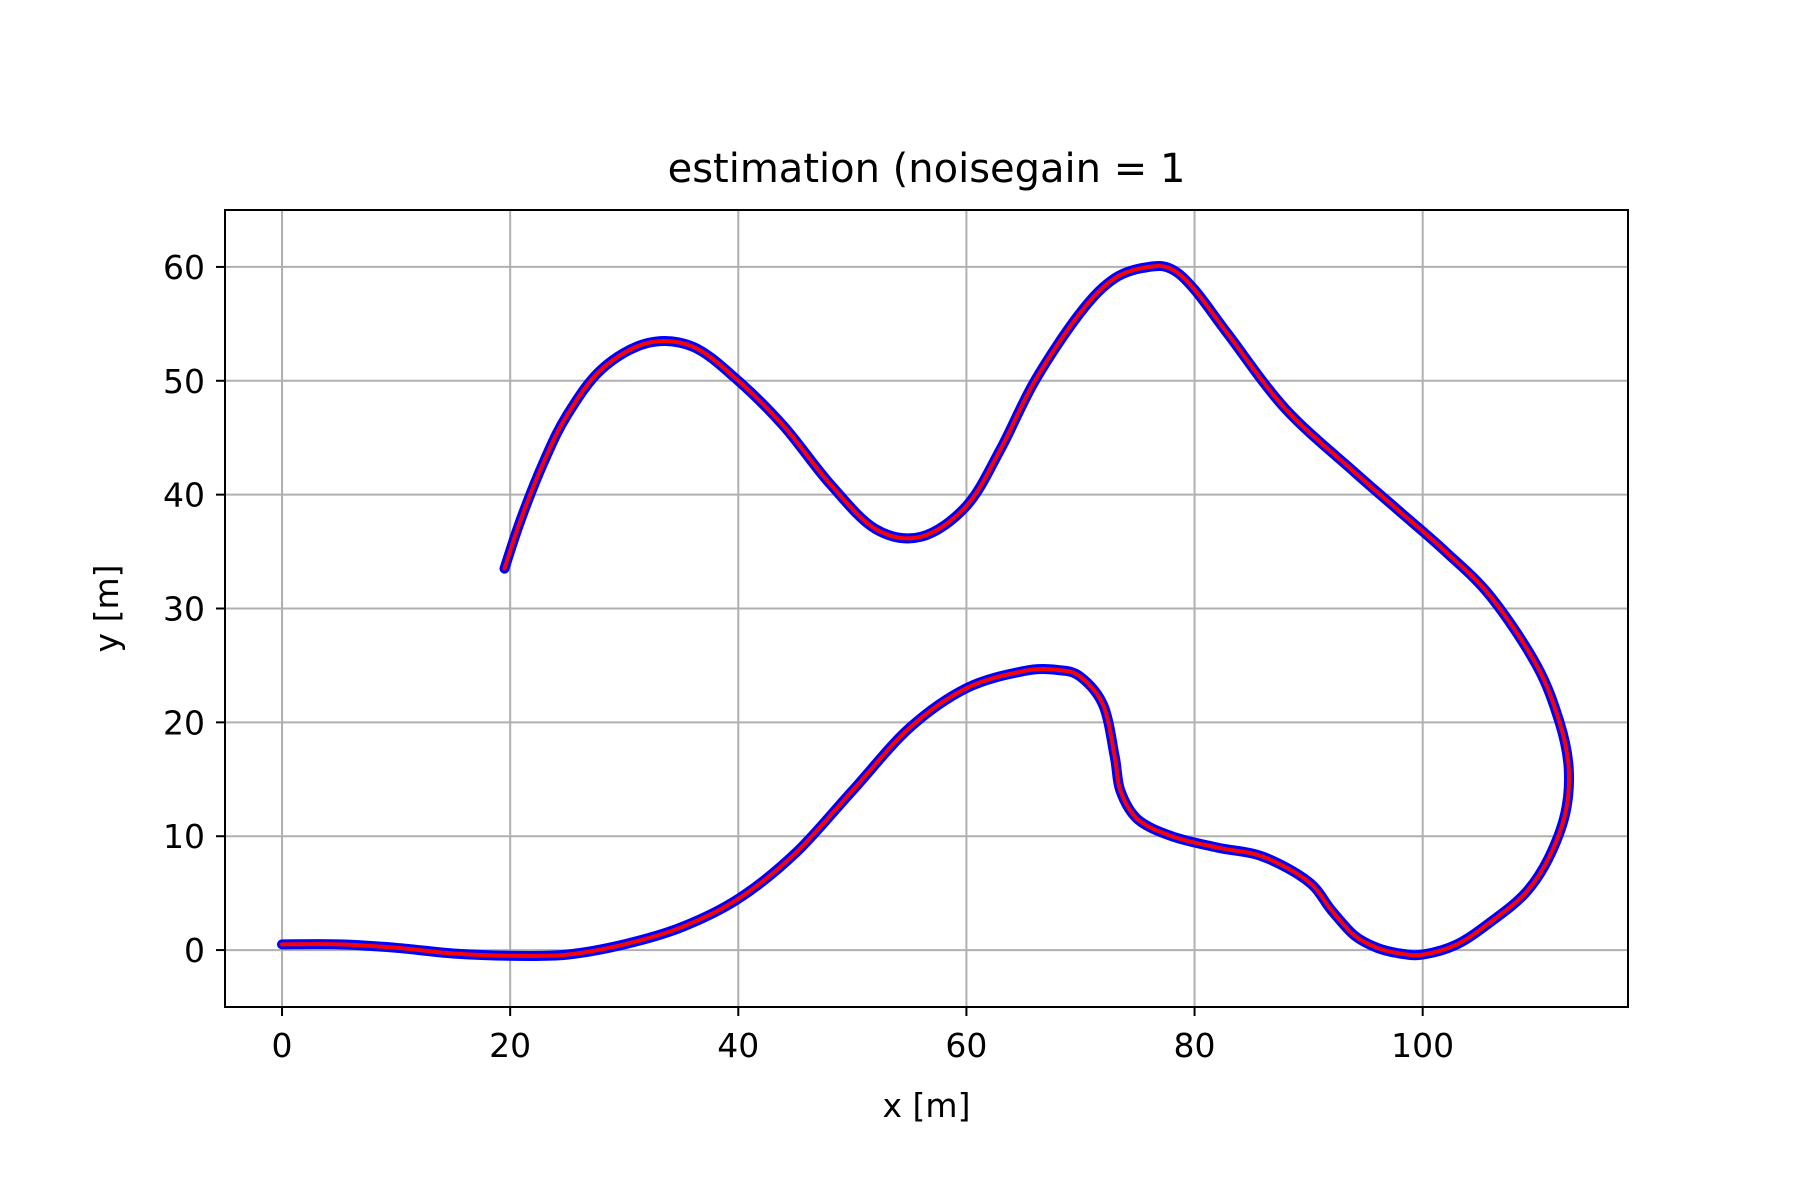 The width and height of the screenshot is (1800, 1200). What do you see at coordinates (184, 722) in the screenshot?
I see `y-tick-label: 20` at bounding box center [184, 722].